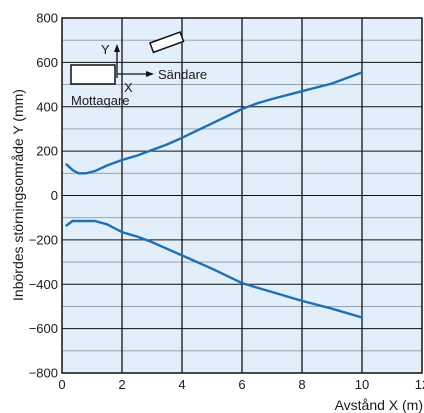 This screenshot has width=424, height=413. Describe the element at coordinates (100, 100) in the screenshot. I see `receiver-label: Mottagare` at that location.